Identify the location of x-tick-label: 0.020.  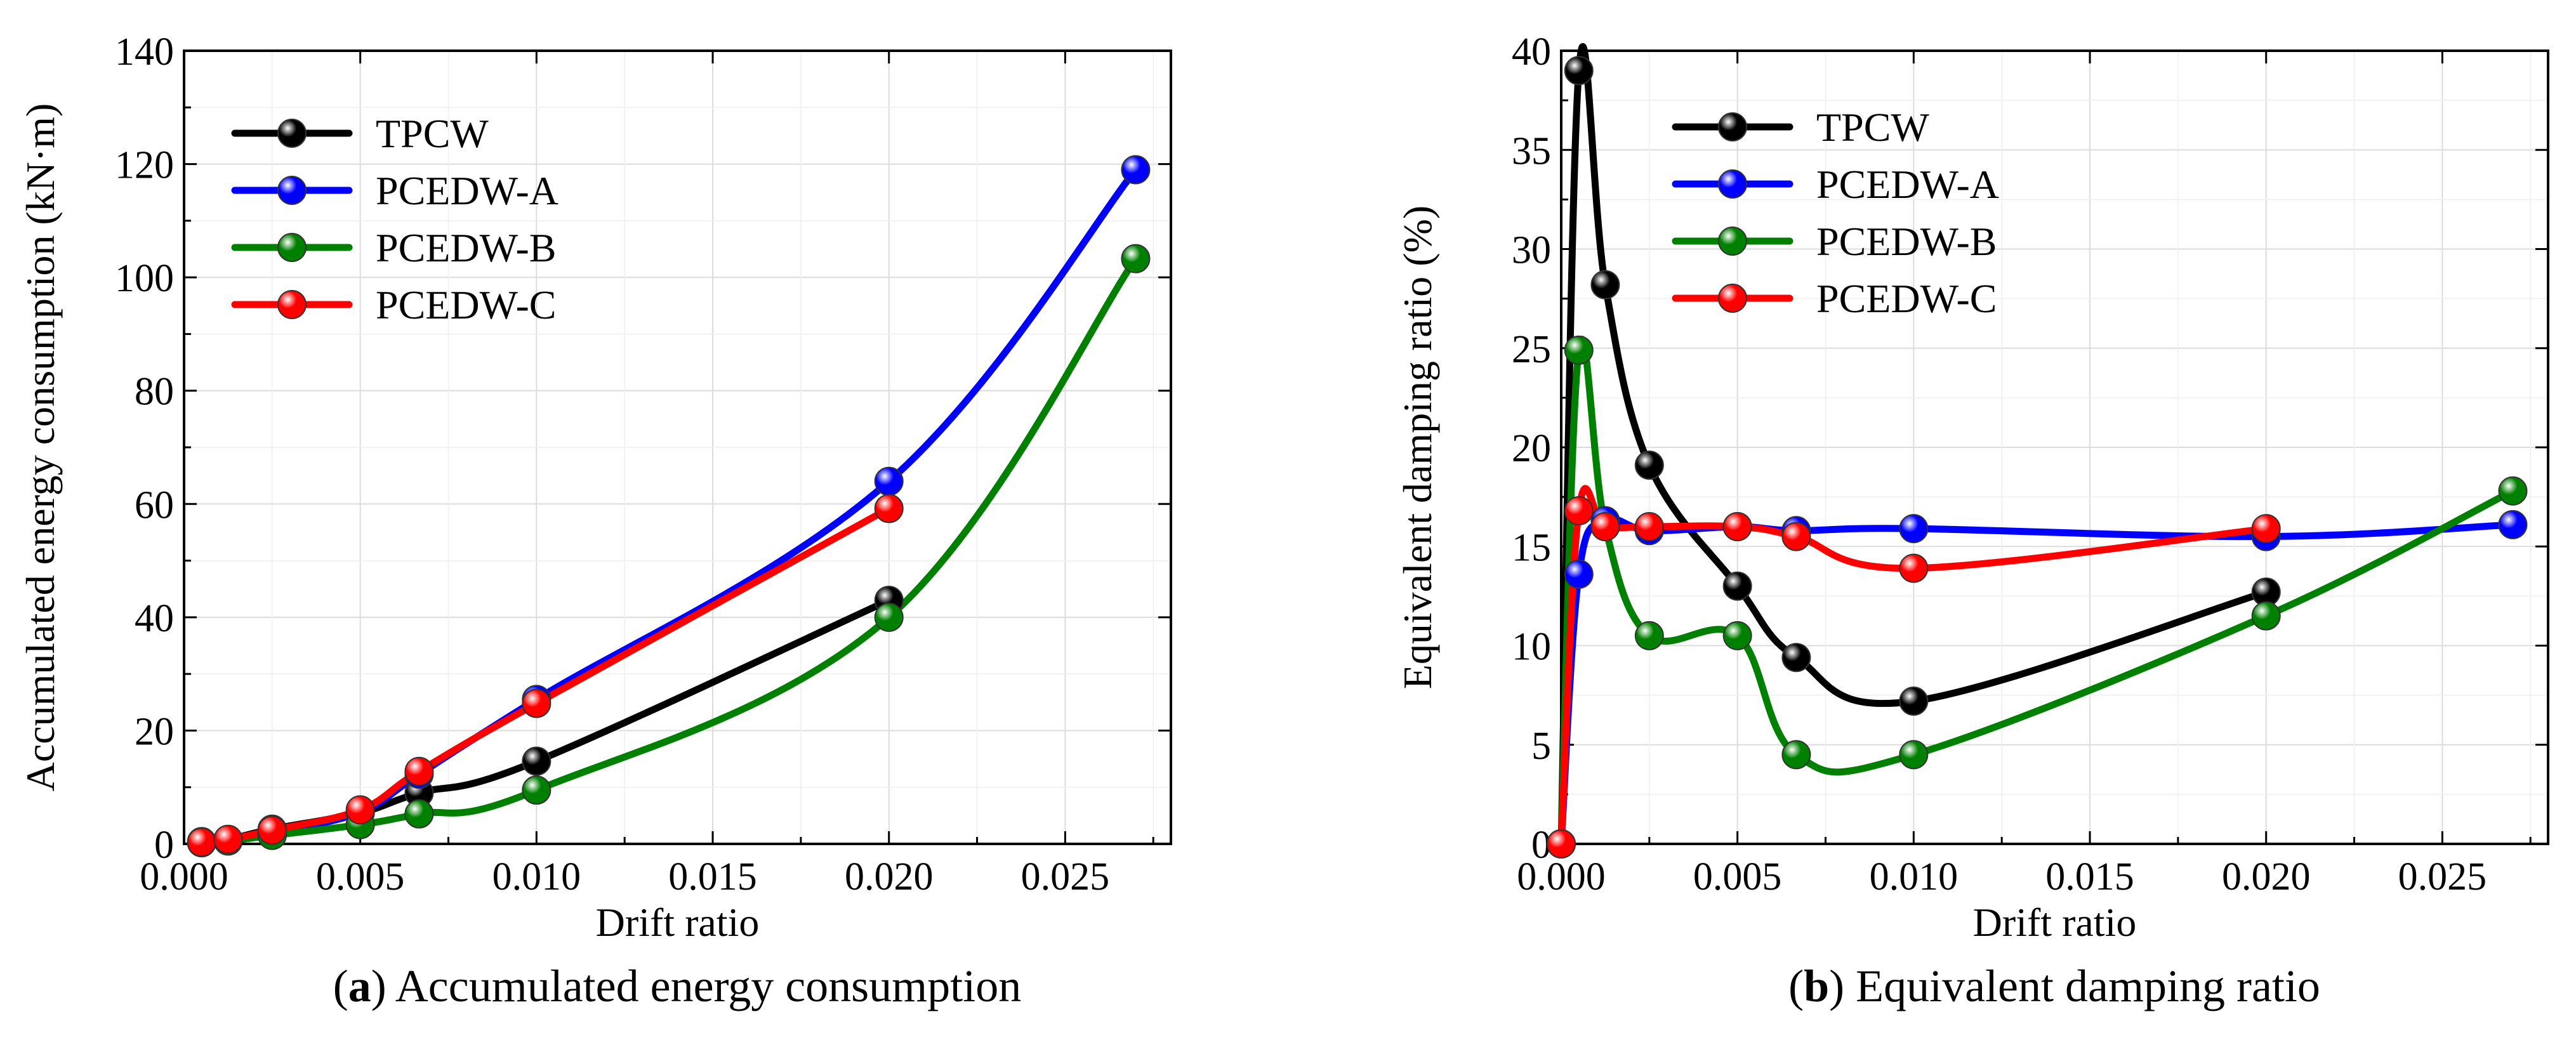
(889, 876).